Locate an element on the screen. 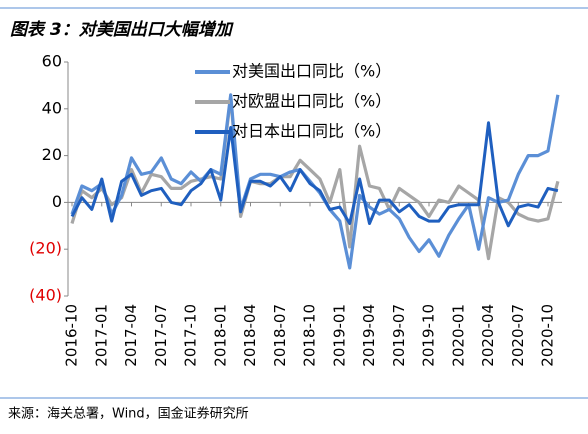 This screenshot has width=588, height=434. y-tick-label: 0 is located at coordinates (57, 201).